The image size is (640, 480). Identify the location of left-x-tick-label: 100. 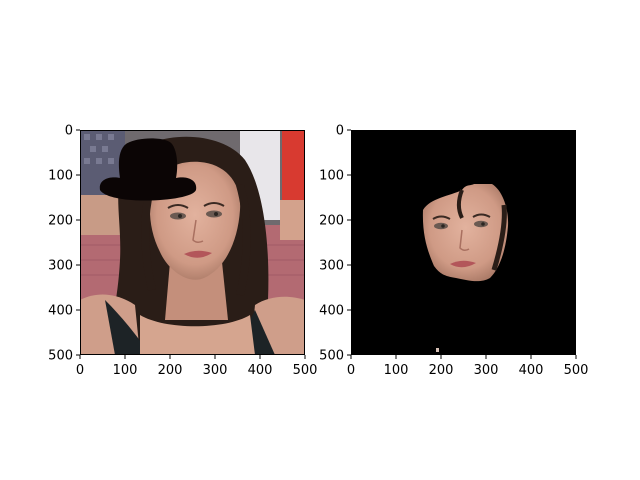
(125, 370).